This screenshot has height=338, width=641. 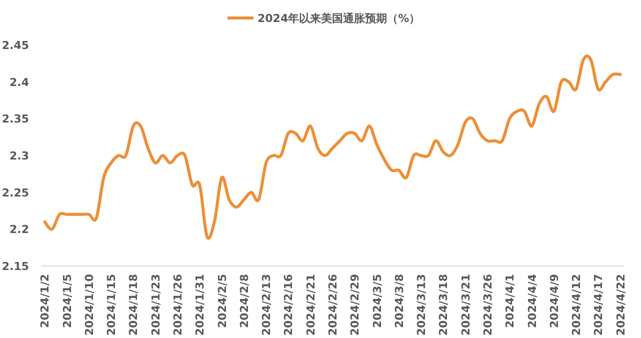 What do you see at coordinates (510, 301) in the screenshot?
I see `x-tick-label: 2024/4/1` at bounding box center [510, 301].